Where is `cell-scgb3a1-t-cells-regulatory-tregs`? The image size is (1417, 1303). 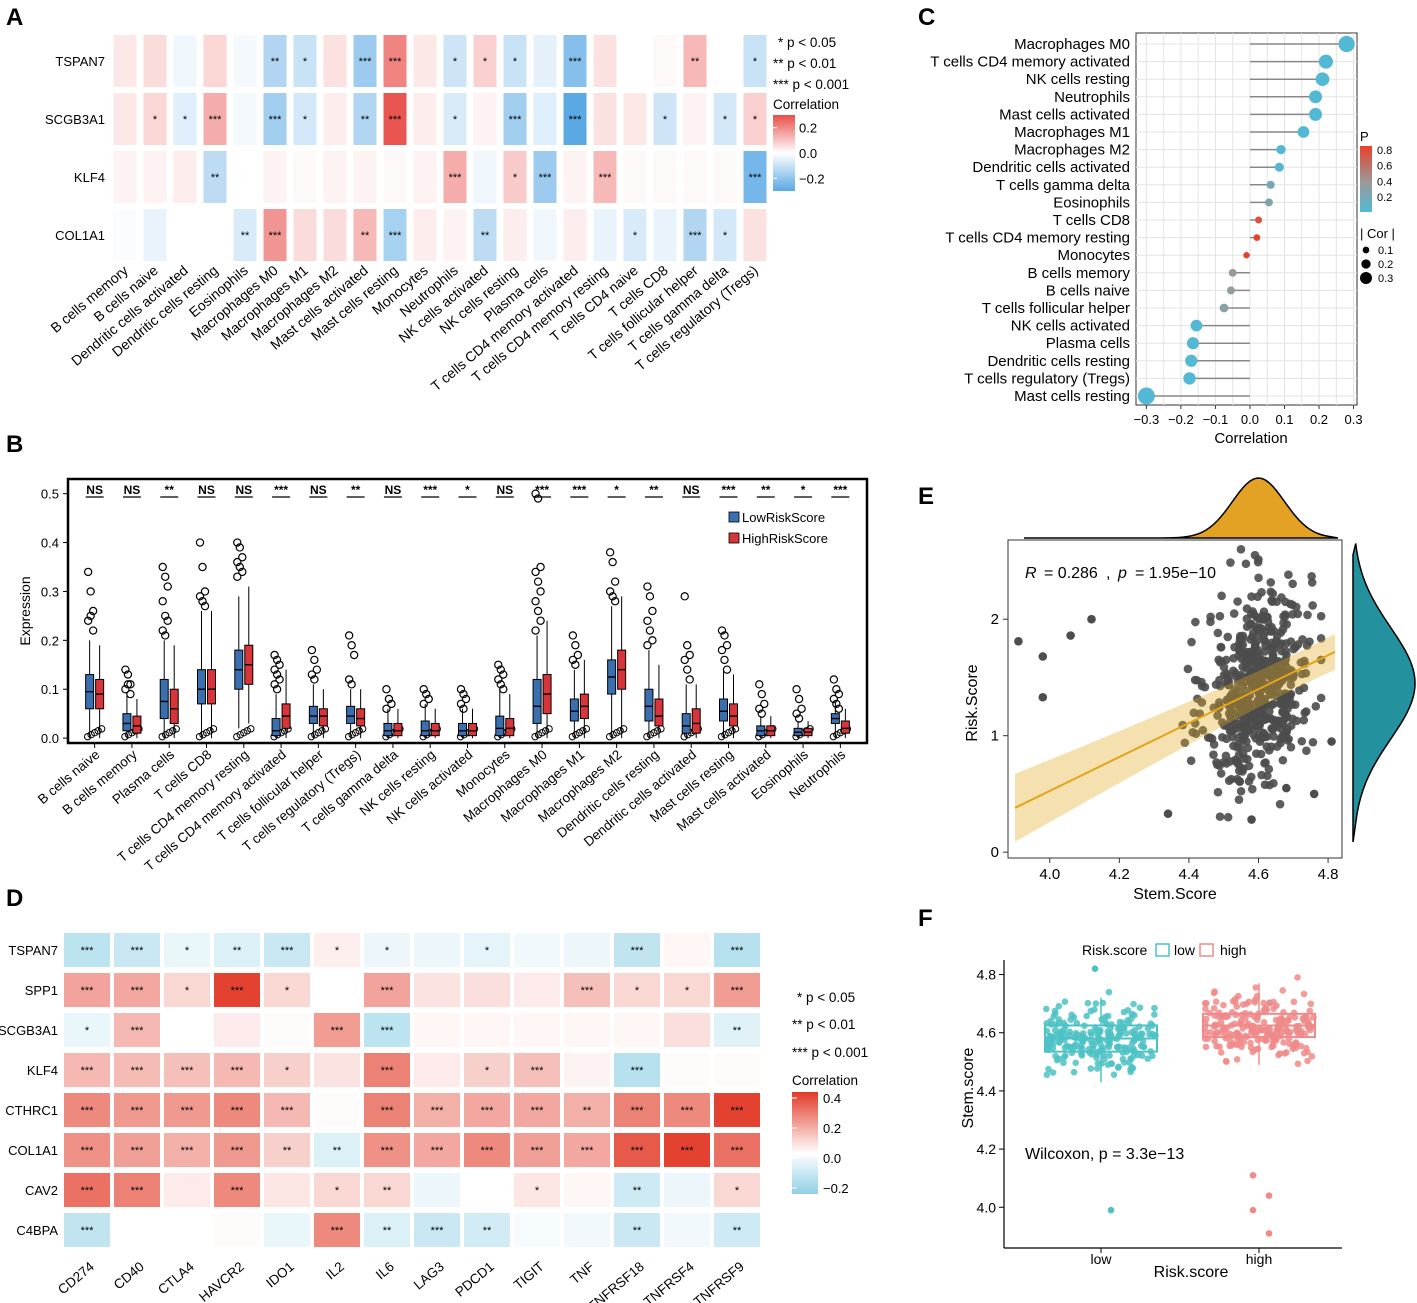
cell-scgb3a1-t-cells-regulatory-tregs is located at coordinates (755, 119).